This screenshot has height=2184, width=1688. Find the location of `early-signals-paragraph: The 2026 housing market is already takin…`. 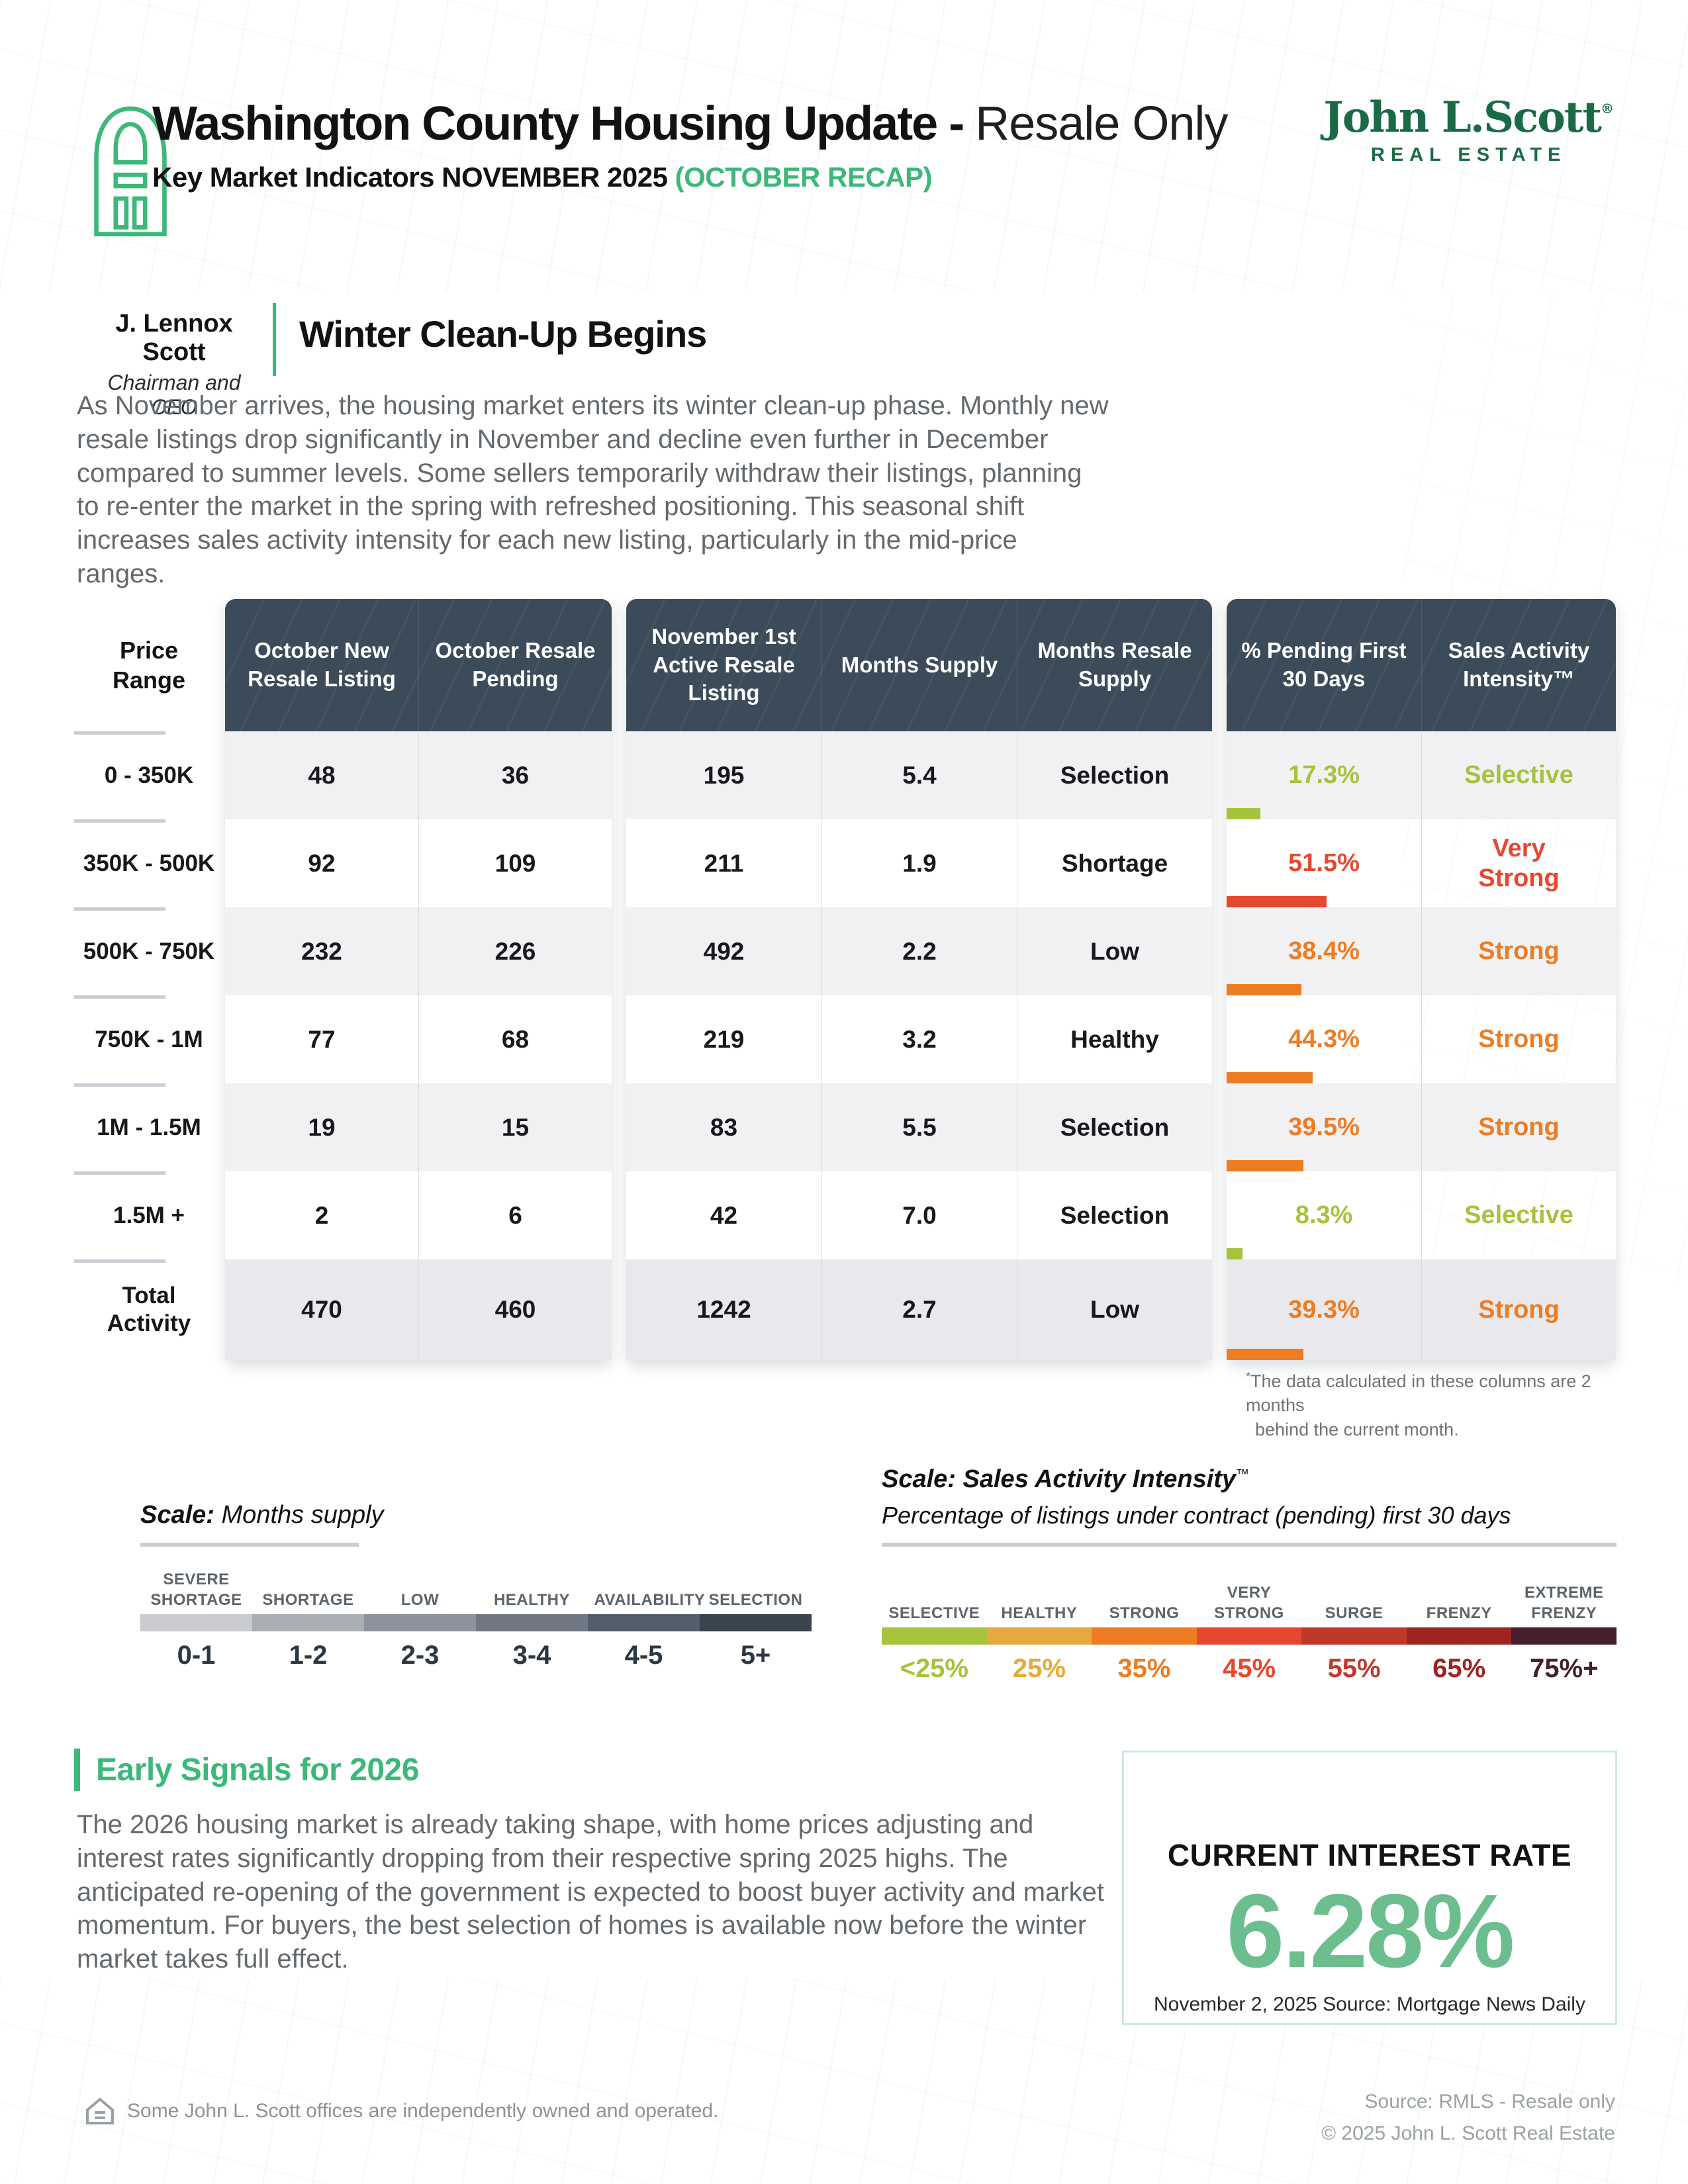

early-signals-paragraph: The 2026 housing market is already takin… is located at coordinates (591, 1892).